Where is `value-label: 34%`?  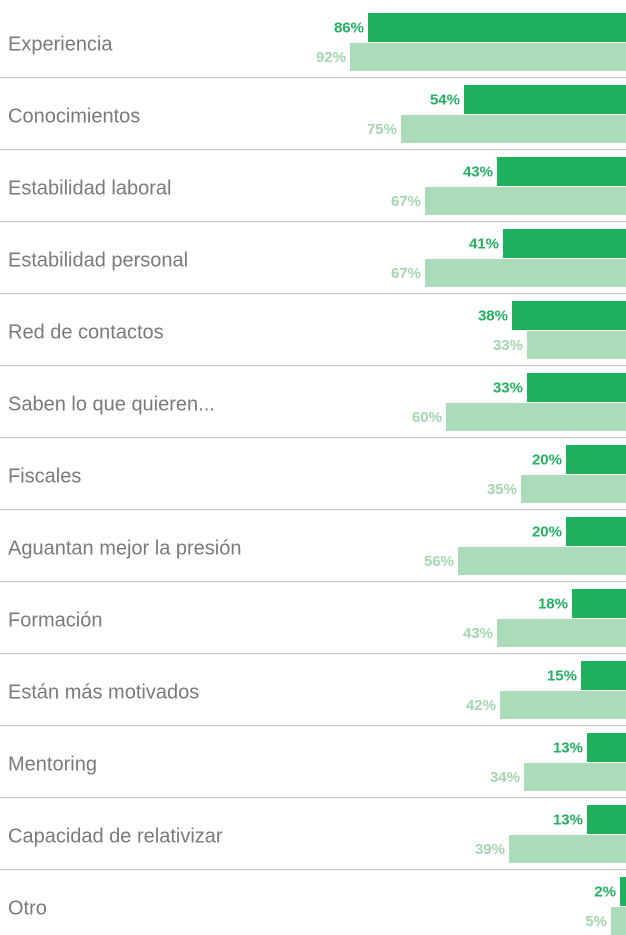 value-label: 34% is located at coordinates (505, 777).